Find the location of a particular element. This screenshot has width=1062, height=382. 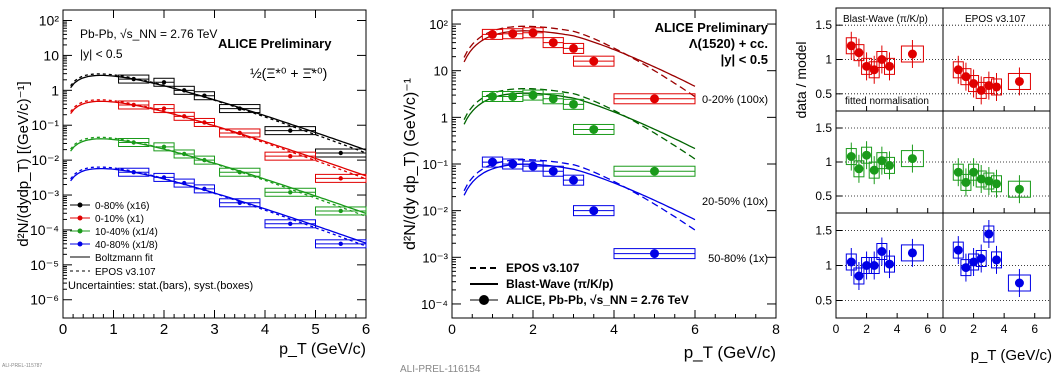

panel2-legend-label: ALICE, Pb-Pb, √s_NN = 2.76 TeV is located at coordinates (597, 300).